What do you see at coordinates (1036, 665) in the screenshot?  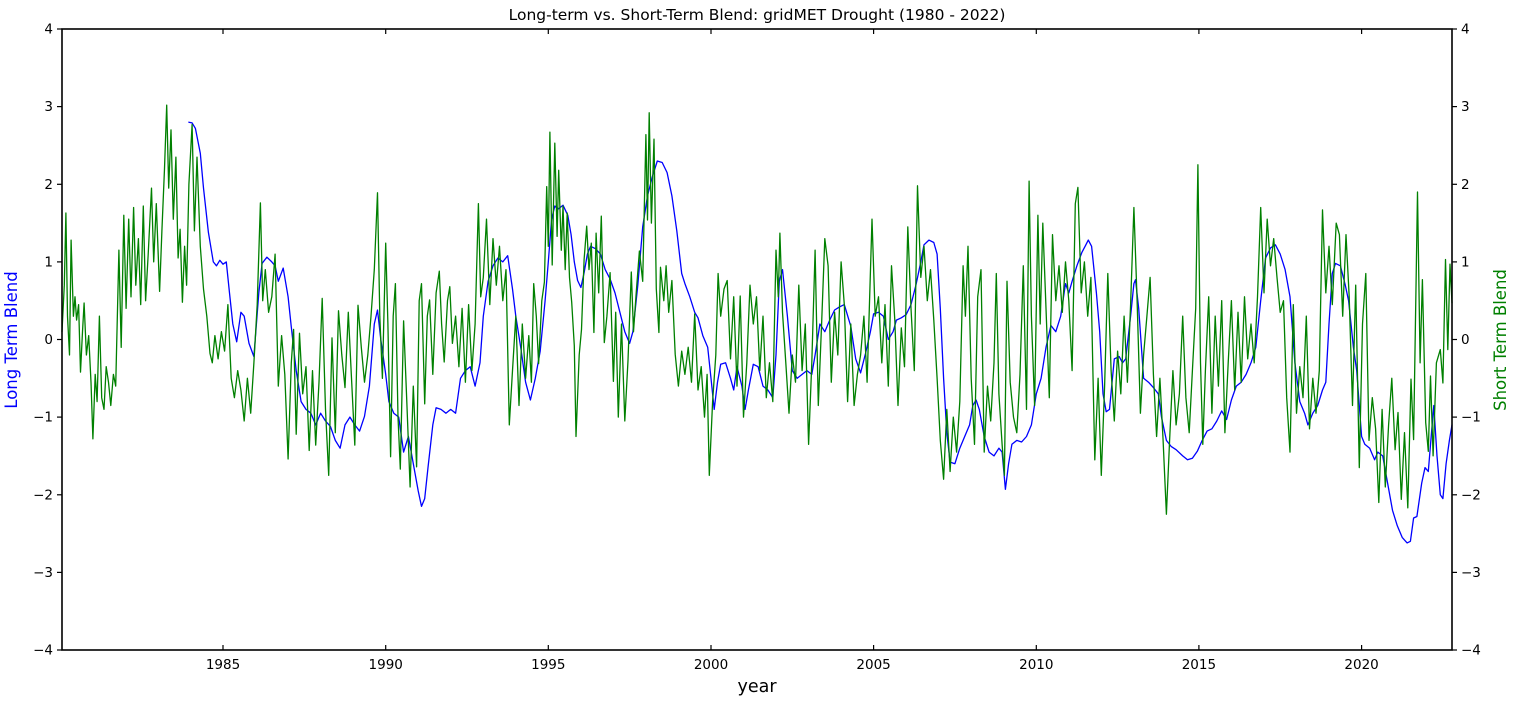 I see `x-tick-label: 2010` at bounding box center [1036, 665].